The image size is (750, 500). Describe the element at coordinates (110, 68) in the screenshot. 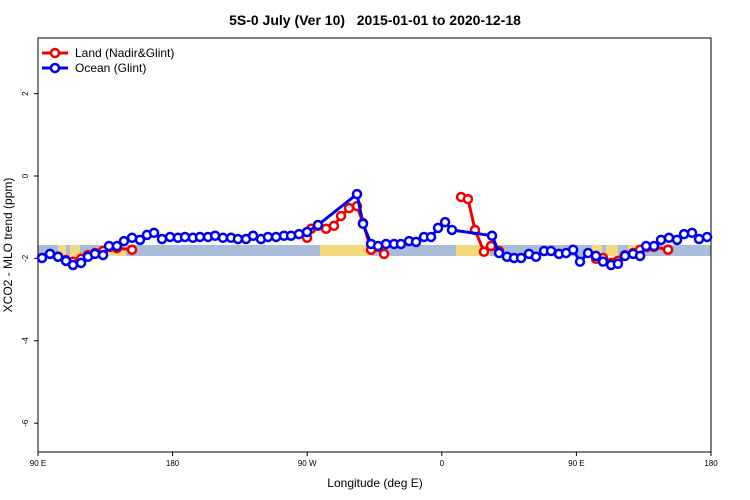

I see `legend-label: Ocean (Glint)` at that location.